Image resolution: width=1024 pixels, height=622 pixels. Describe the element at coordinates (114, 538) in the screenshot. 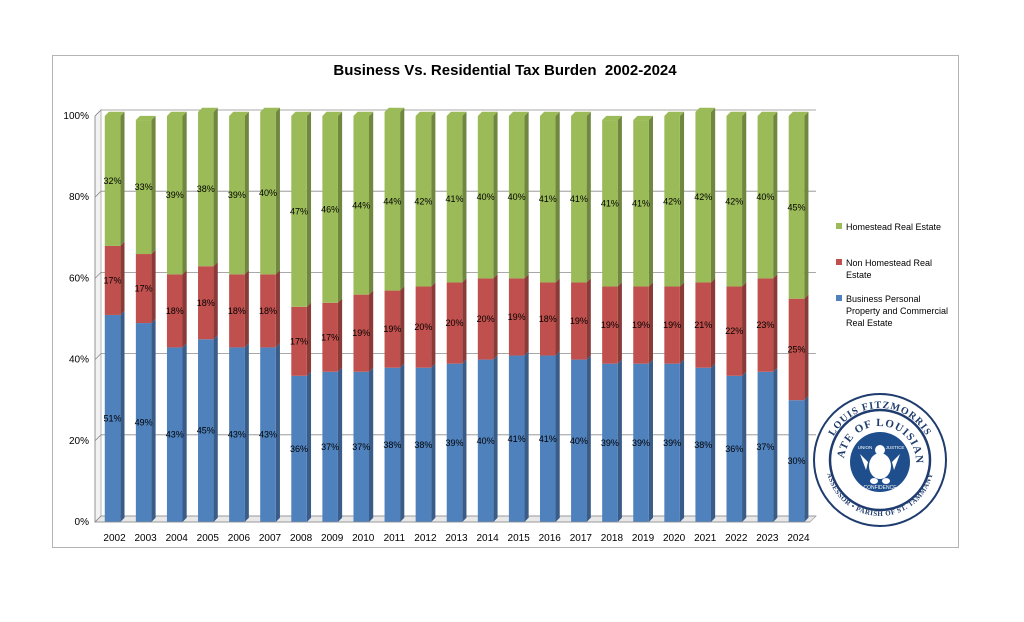

I see `x-tick-label: 2002` at that location.